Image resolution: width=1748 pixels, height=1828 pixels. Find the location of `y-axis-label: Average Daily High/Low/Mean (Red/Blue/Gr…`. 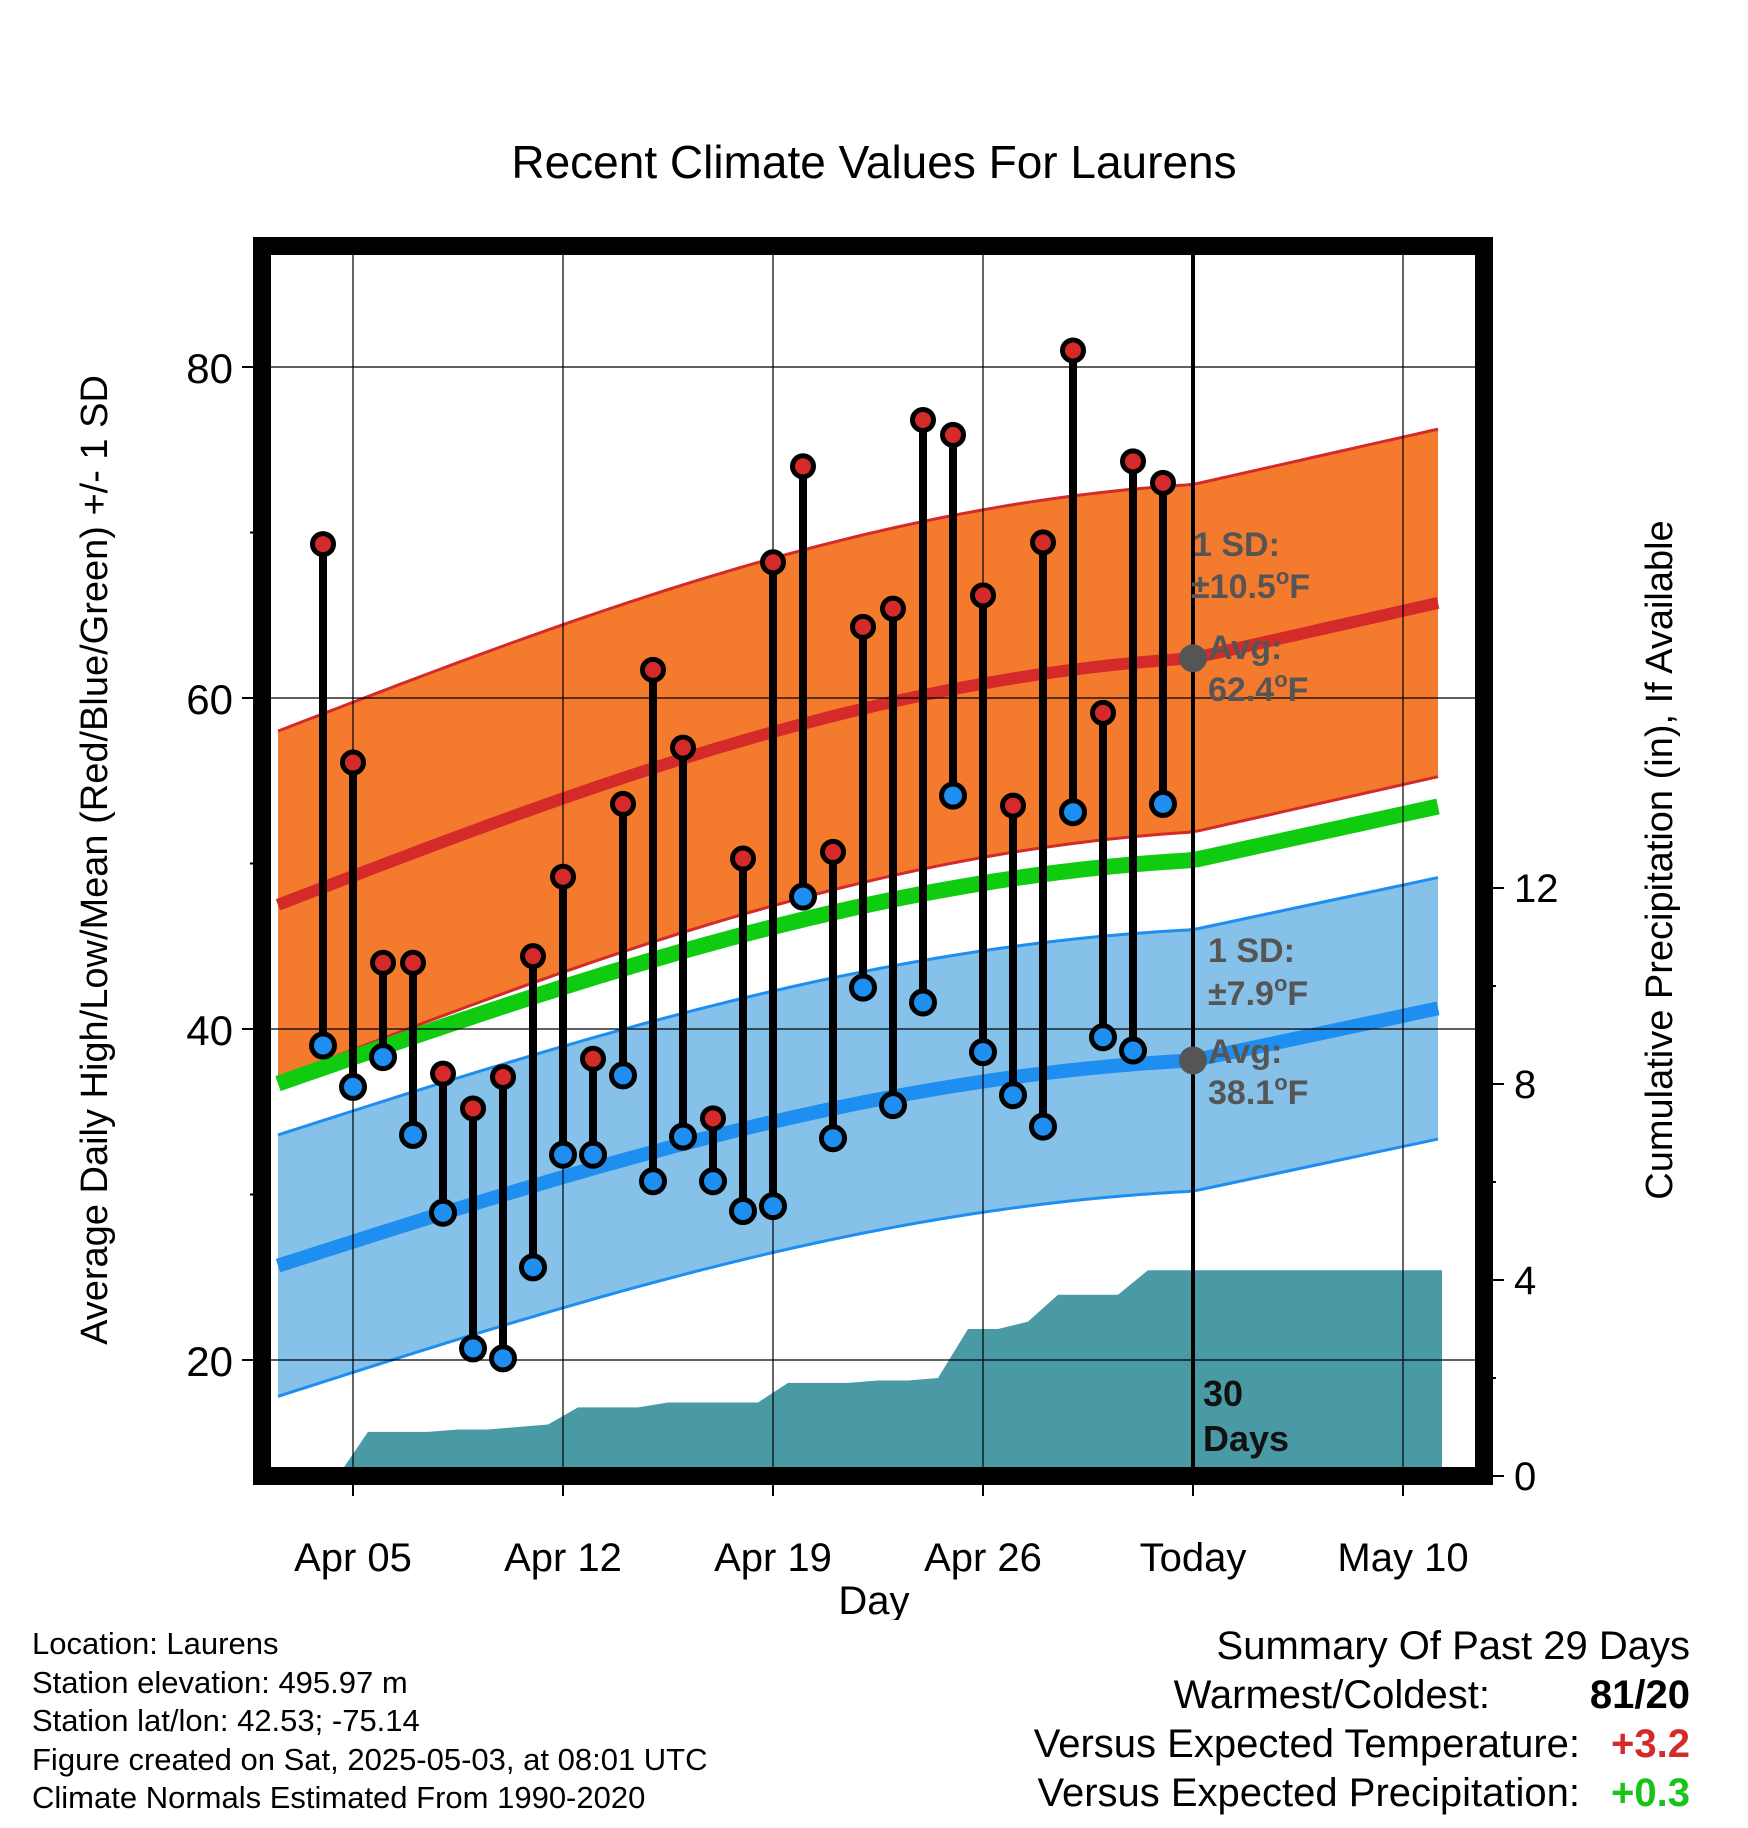

y-axis-label: Average Daily High/Low/Mean (Red/Blue/Gr… is located at coordinates (95, 860).